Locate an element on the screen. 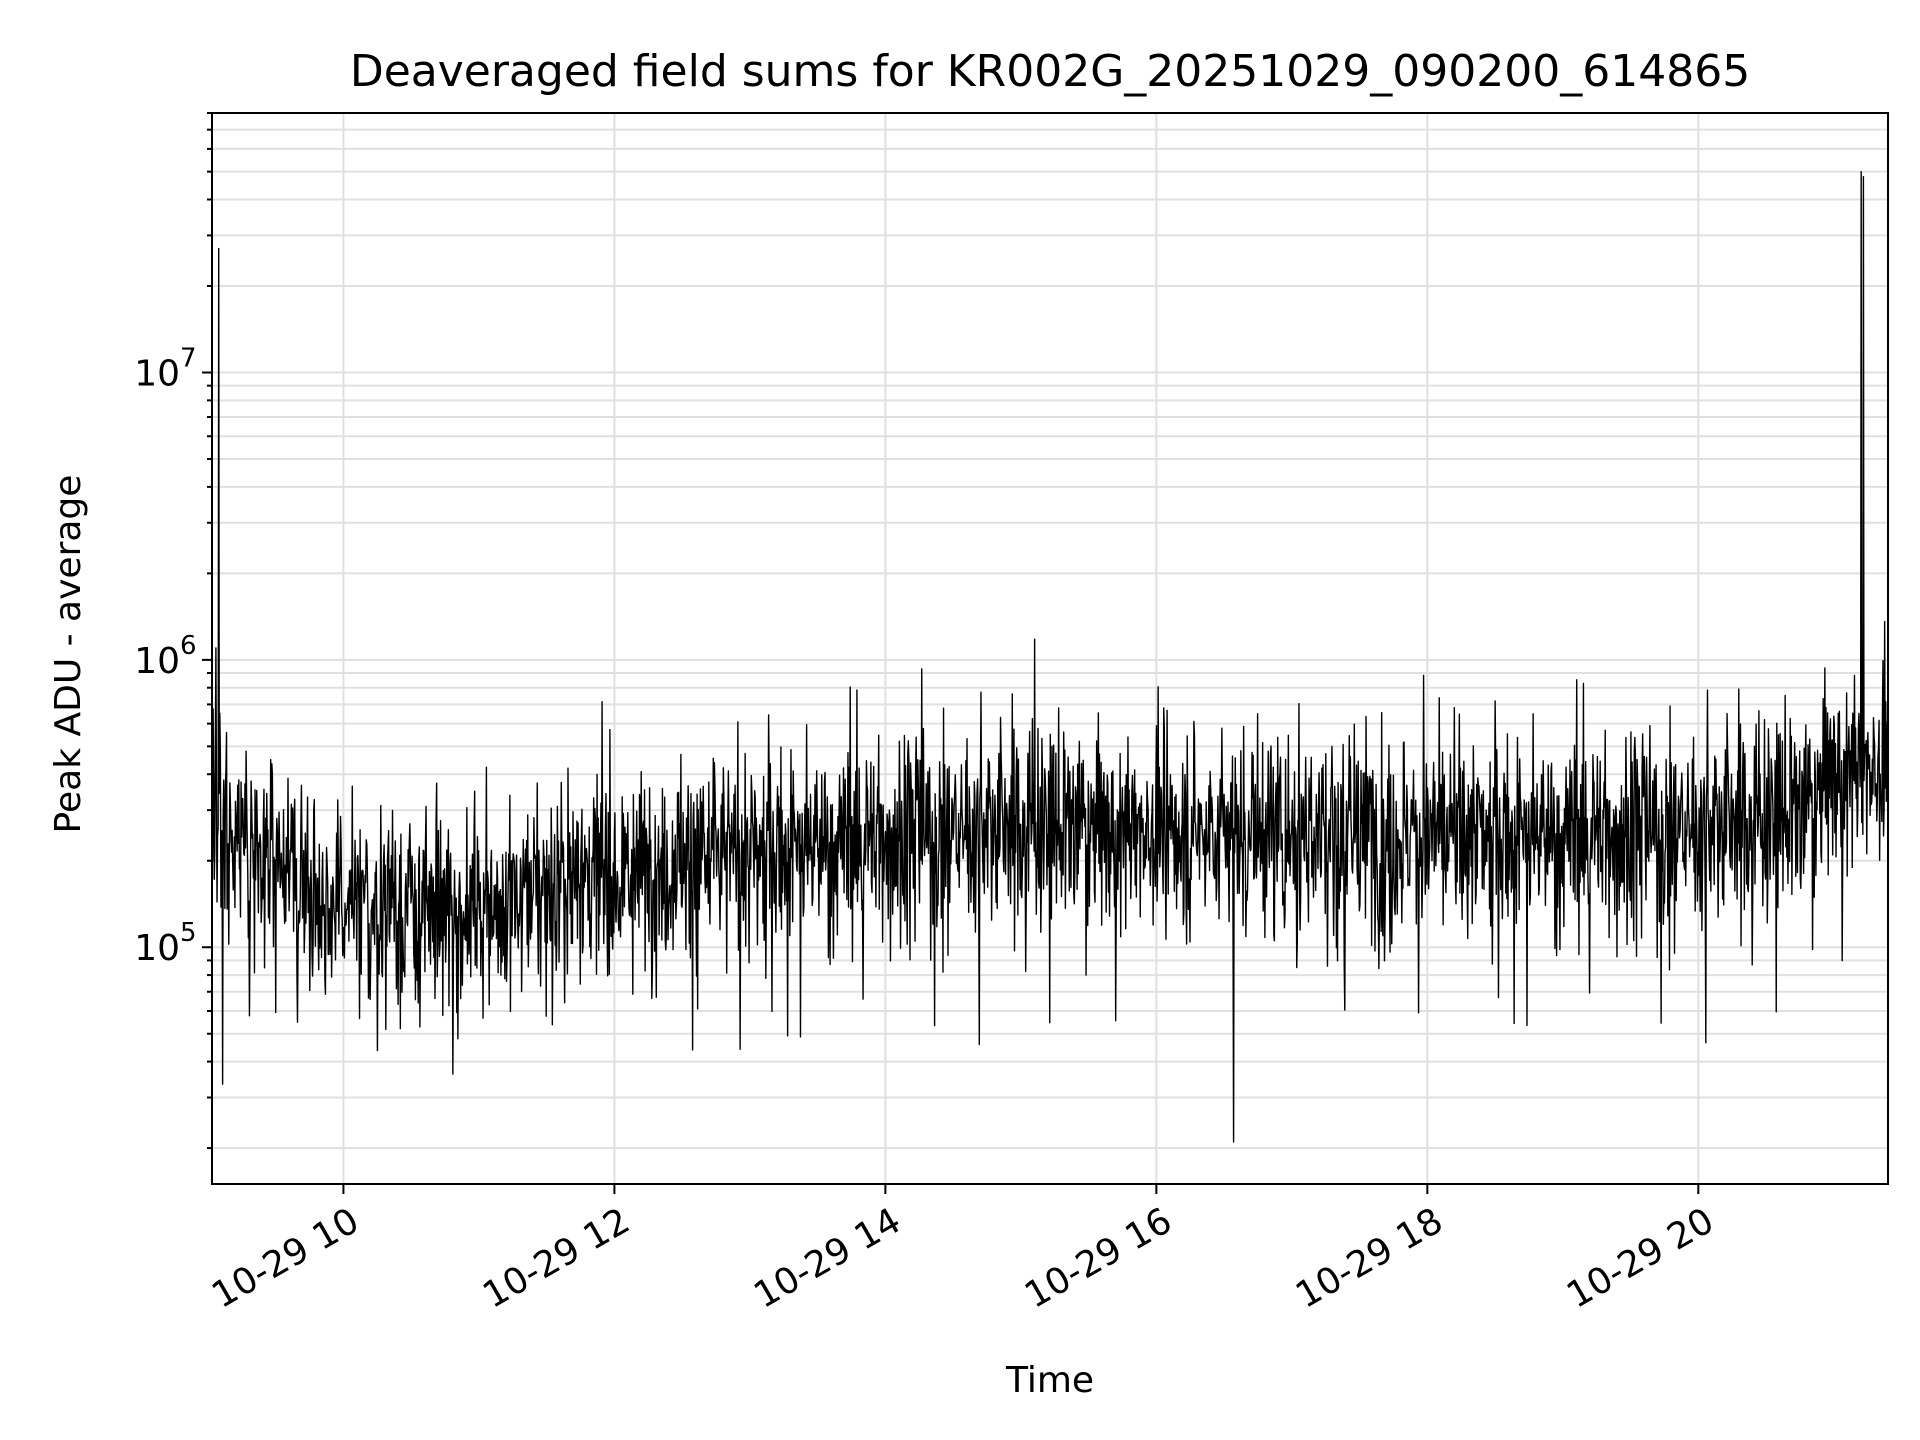 This screenshot has width=1920, height=1440. x-tick-label: 10-29 18 is located at coordinates (1369, 1258).